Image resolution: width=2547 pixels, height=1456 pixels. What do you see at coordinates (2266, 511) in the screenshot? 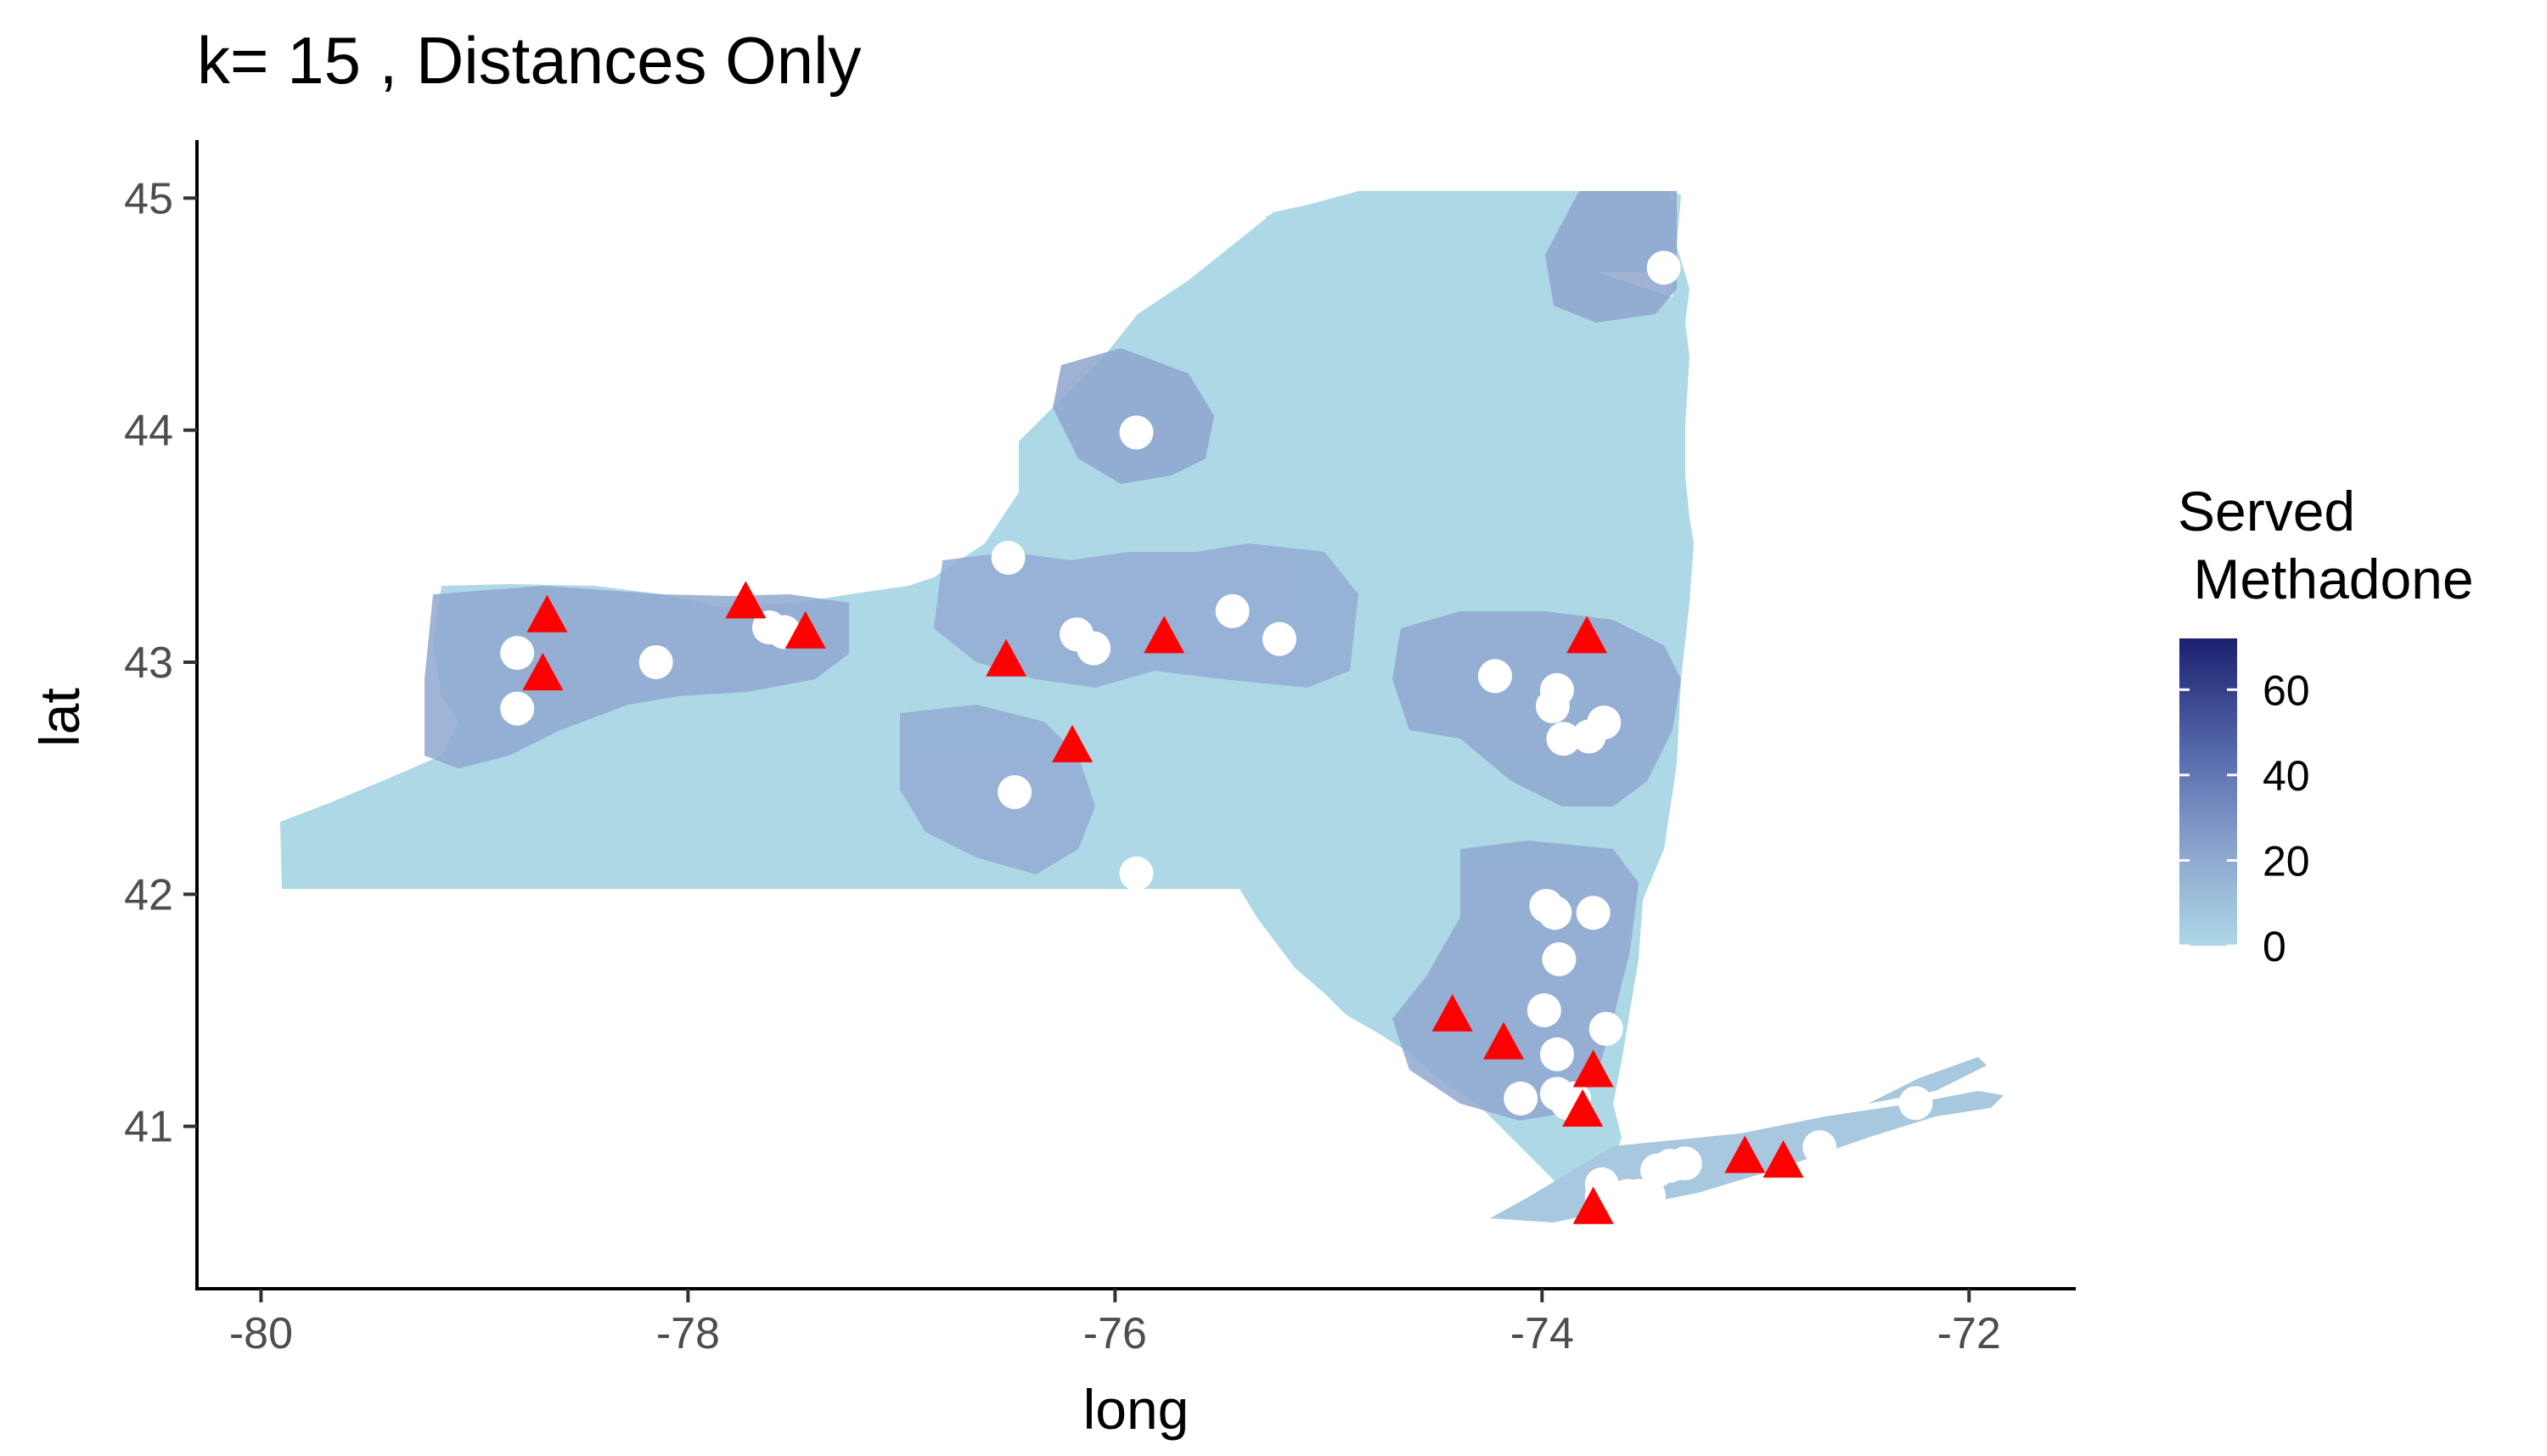
I see `legend-title-line1: Served` at bounding box center [2266, 511].